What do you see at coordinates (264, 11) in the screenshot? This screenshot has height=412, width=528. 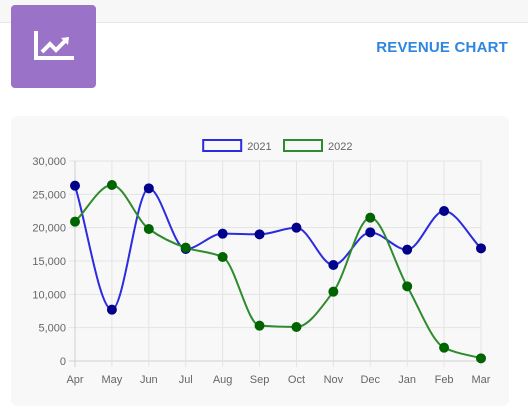 I see `top-bar` at bounding box center [264, 11].